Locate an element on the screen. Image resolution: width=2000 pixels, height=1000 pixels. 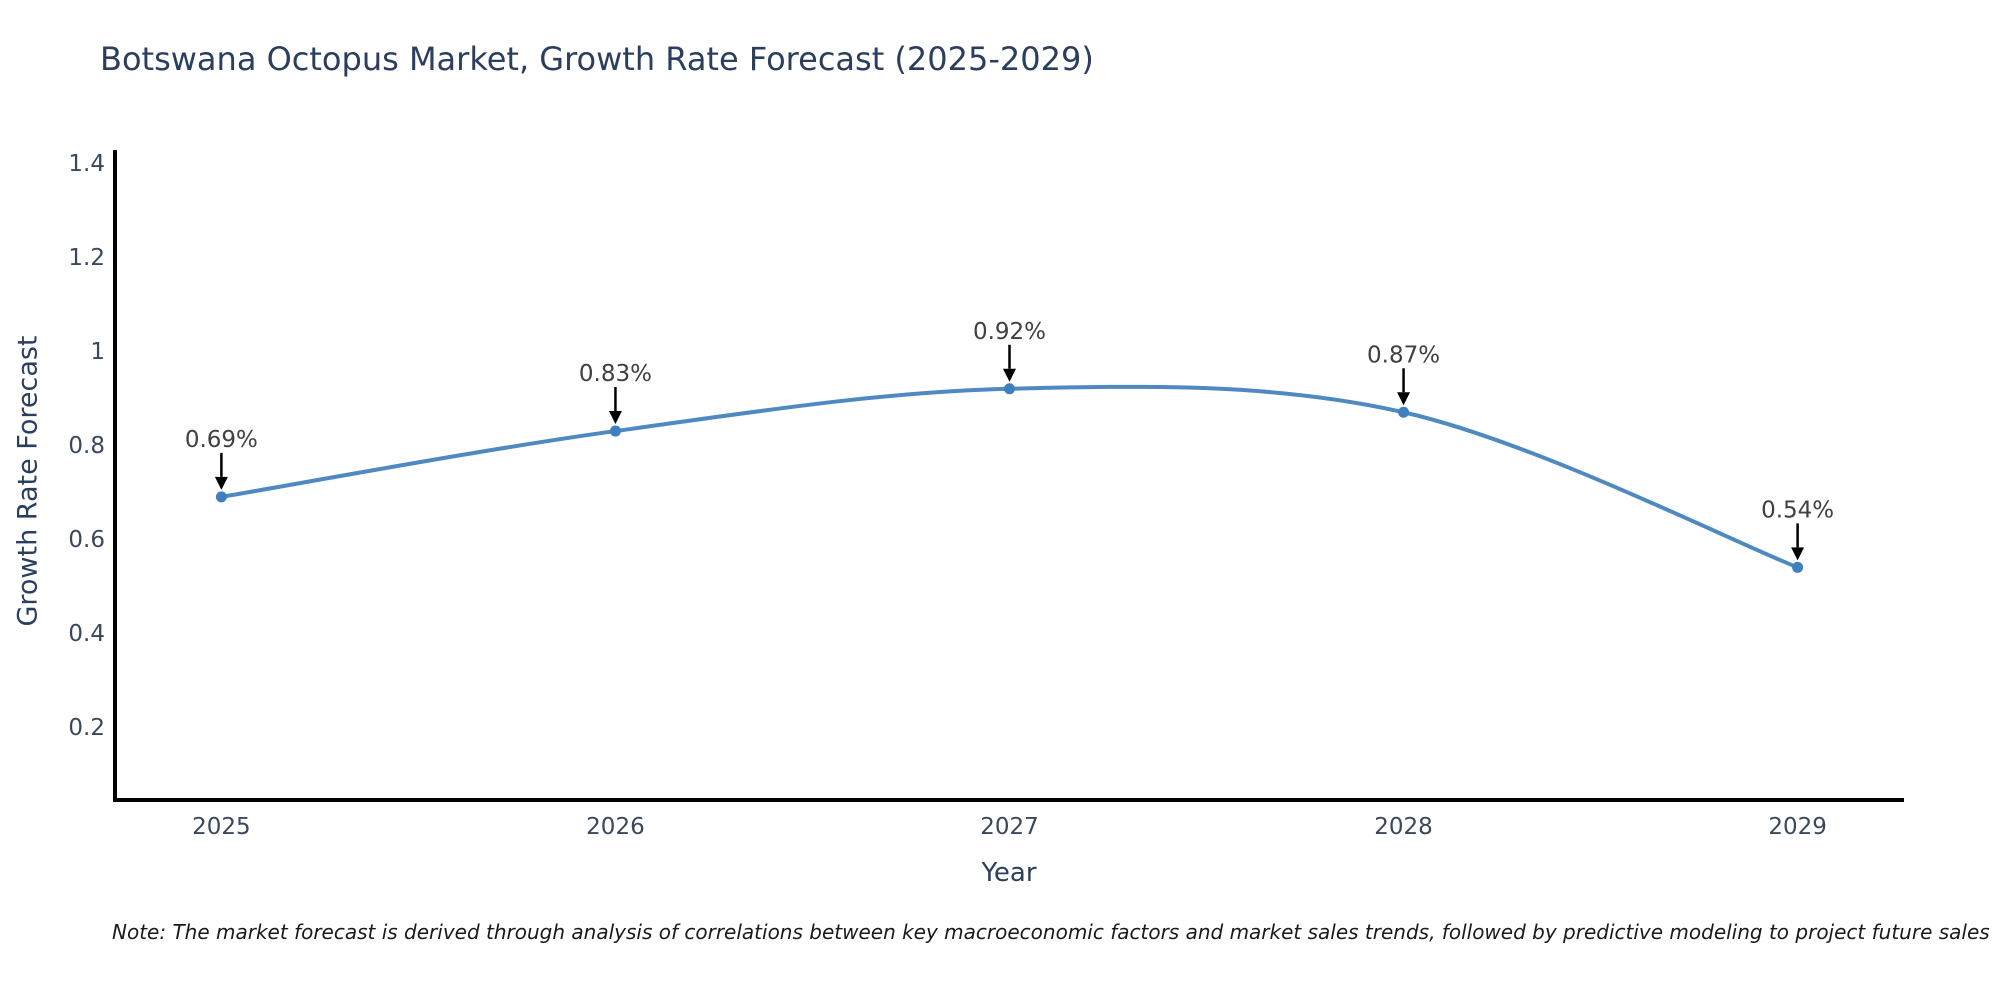
data-point-2025 is located at coordinates (221, 497).